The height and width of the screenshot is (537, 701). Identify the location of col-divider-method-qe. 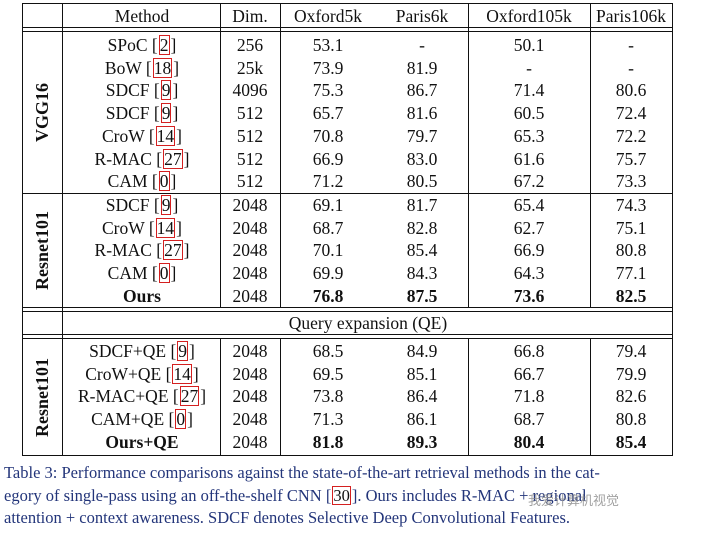
(220, 397).